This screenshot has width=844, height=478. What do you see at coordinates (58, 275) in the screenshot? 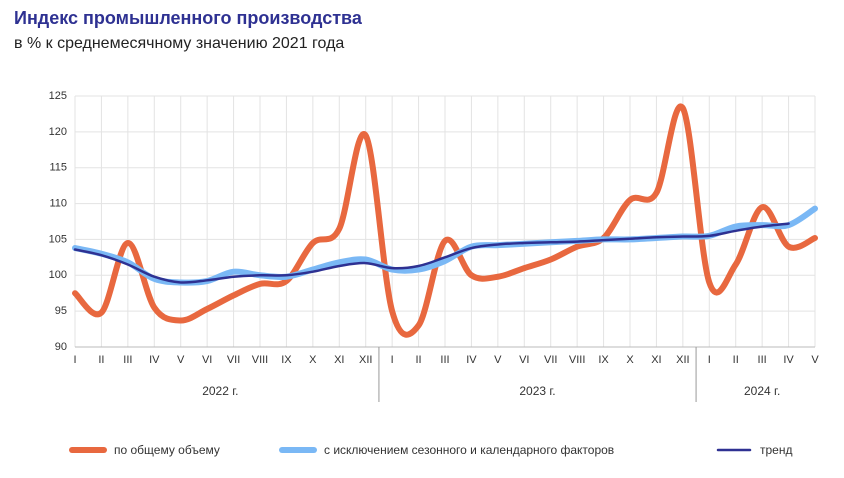
I see `y-tick-label: 100` at bounding box center [58, 275].